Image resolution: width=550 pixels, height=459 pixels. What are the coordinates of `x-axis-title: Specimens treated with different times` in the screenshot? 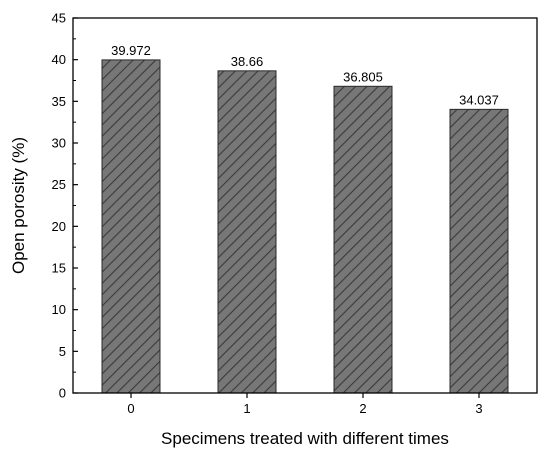 It's located at (305, 438).